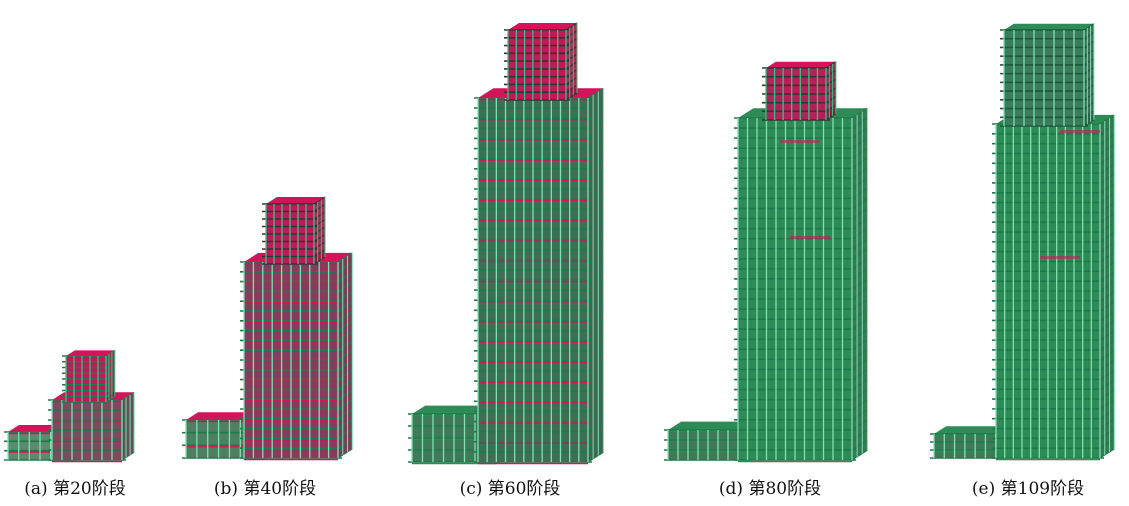 The width and height of the screenshot is (1129, 506). Describe the element at coordinates (1028, 489) in the screenshot. I see `caption-e: (e) 第109阶段` at that location.